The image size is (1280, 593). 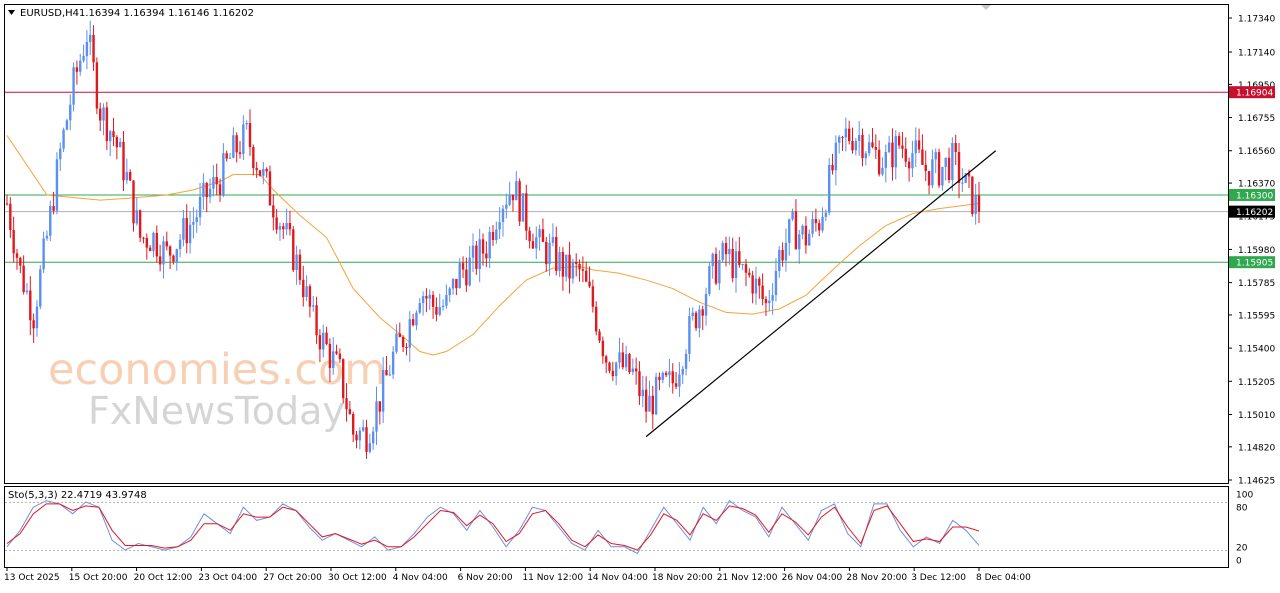 I want to click on y-axis-tick-label: 1.16560, so click(x=1256, y=152).